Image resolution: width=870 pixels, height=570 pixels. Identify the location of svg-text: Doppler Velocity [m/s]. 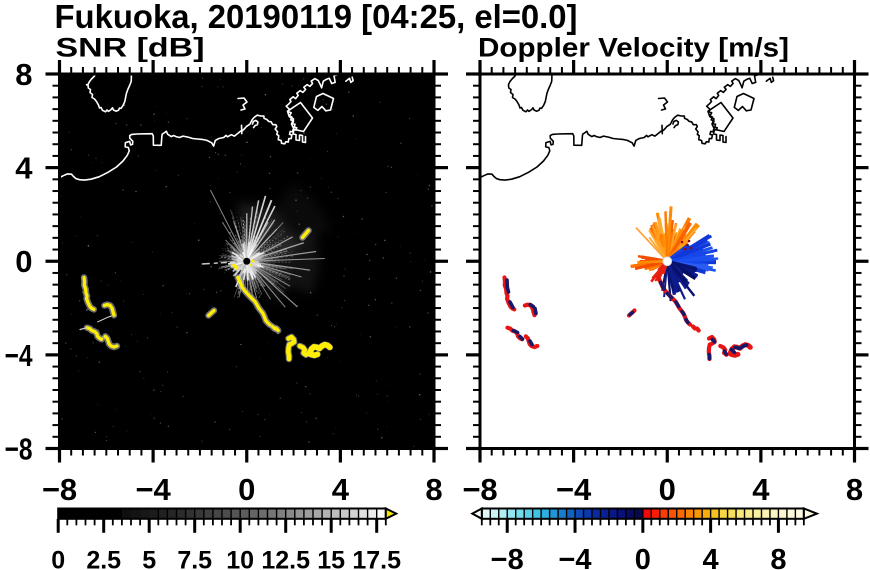
(633, 48).